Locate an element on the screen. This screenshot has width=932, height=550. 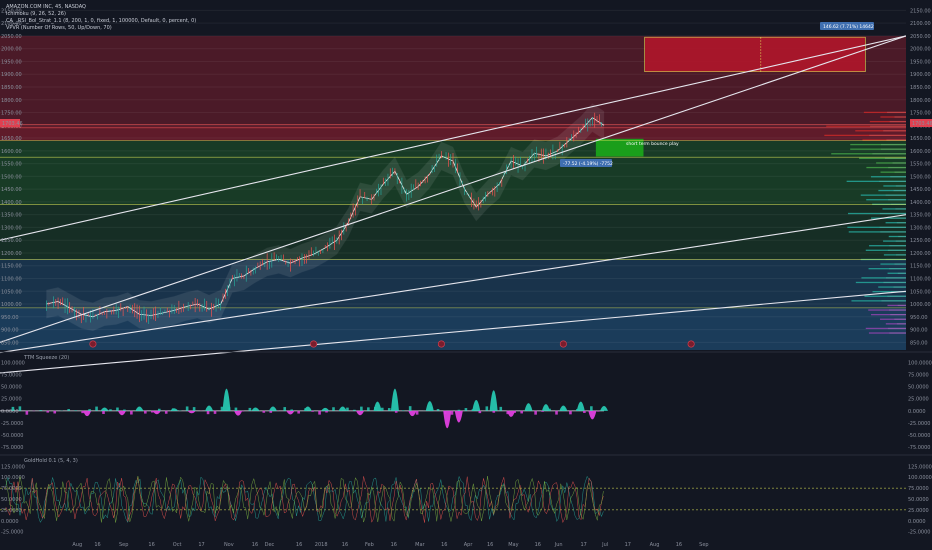
price-tick-label: 2000.00 is located at coordinates (920, 50).